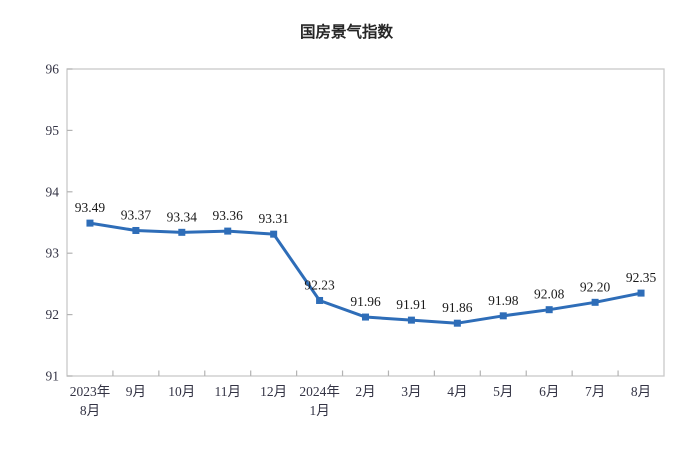 This screenshot has width=693, height=453. What do you see at coordinates (90, 391) in the screenshot?
I see `x-axis-label: 2023年` at bounding box center [90, 391].